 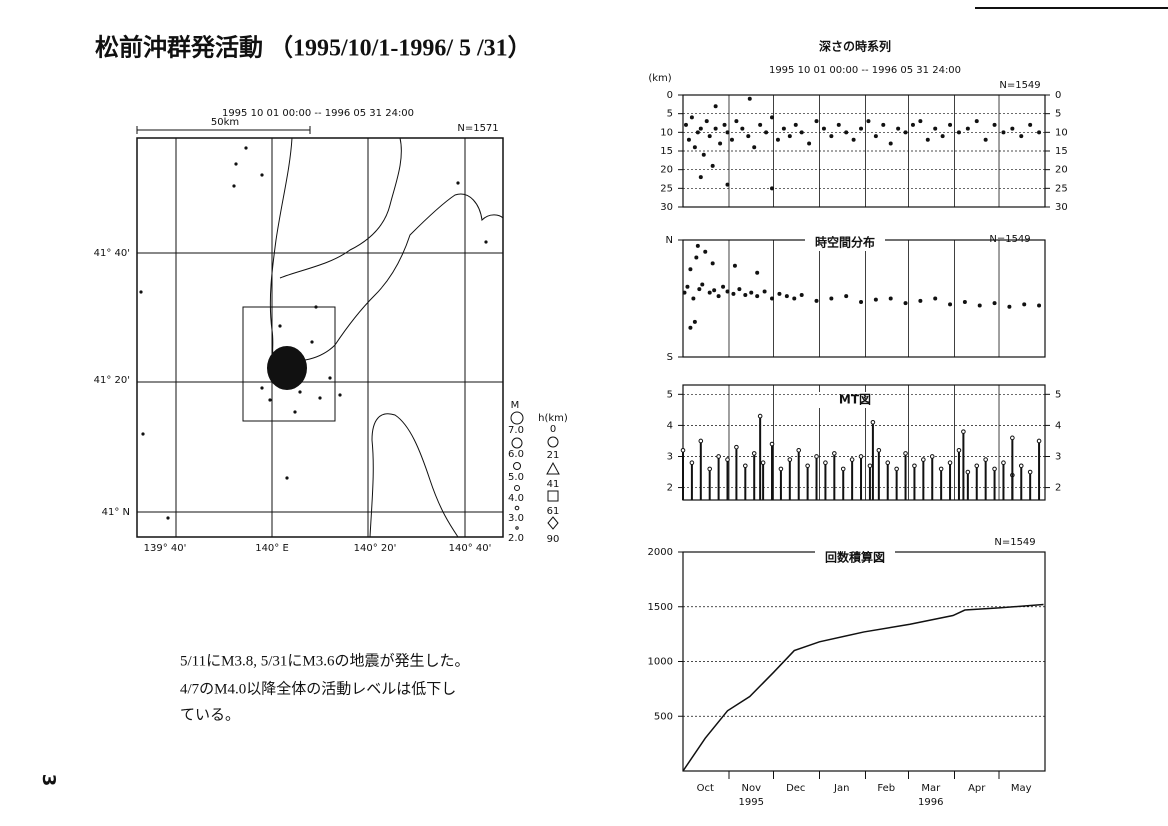 I want to click on epicenter-cluster, so click(x=287, y=368).